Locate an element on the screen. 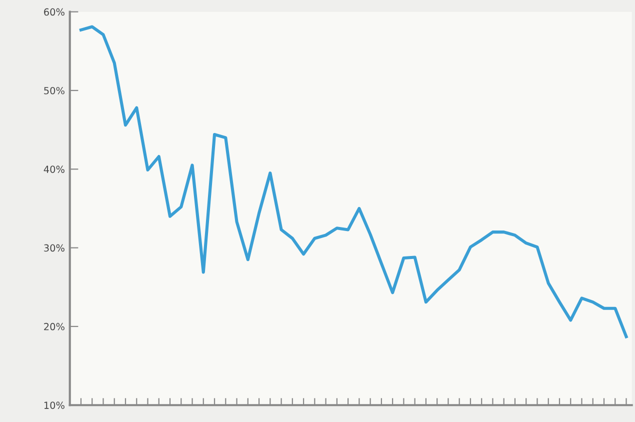 The width and height of the screenshot is (635, 422). y-tick-label: 50% is located at coordinates (54, 90).